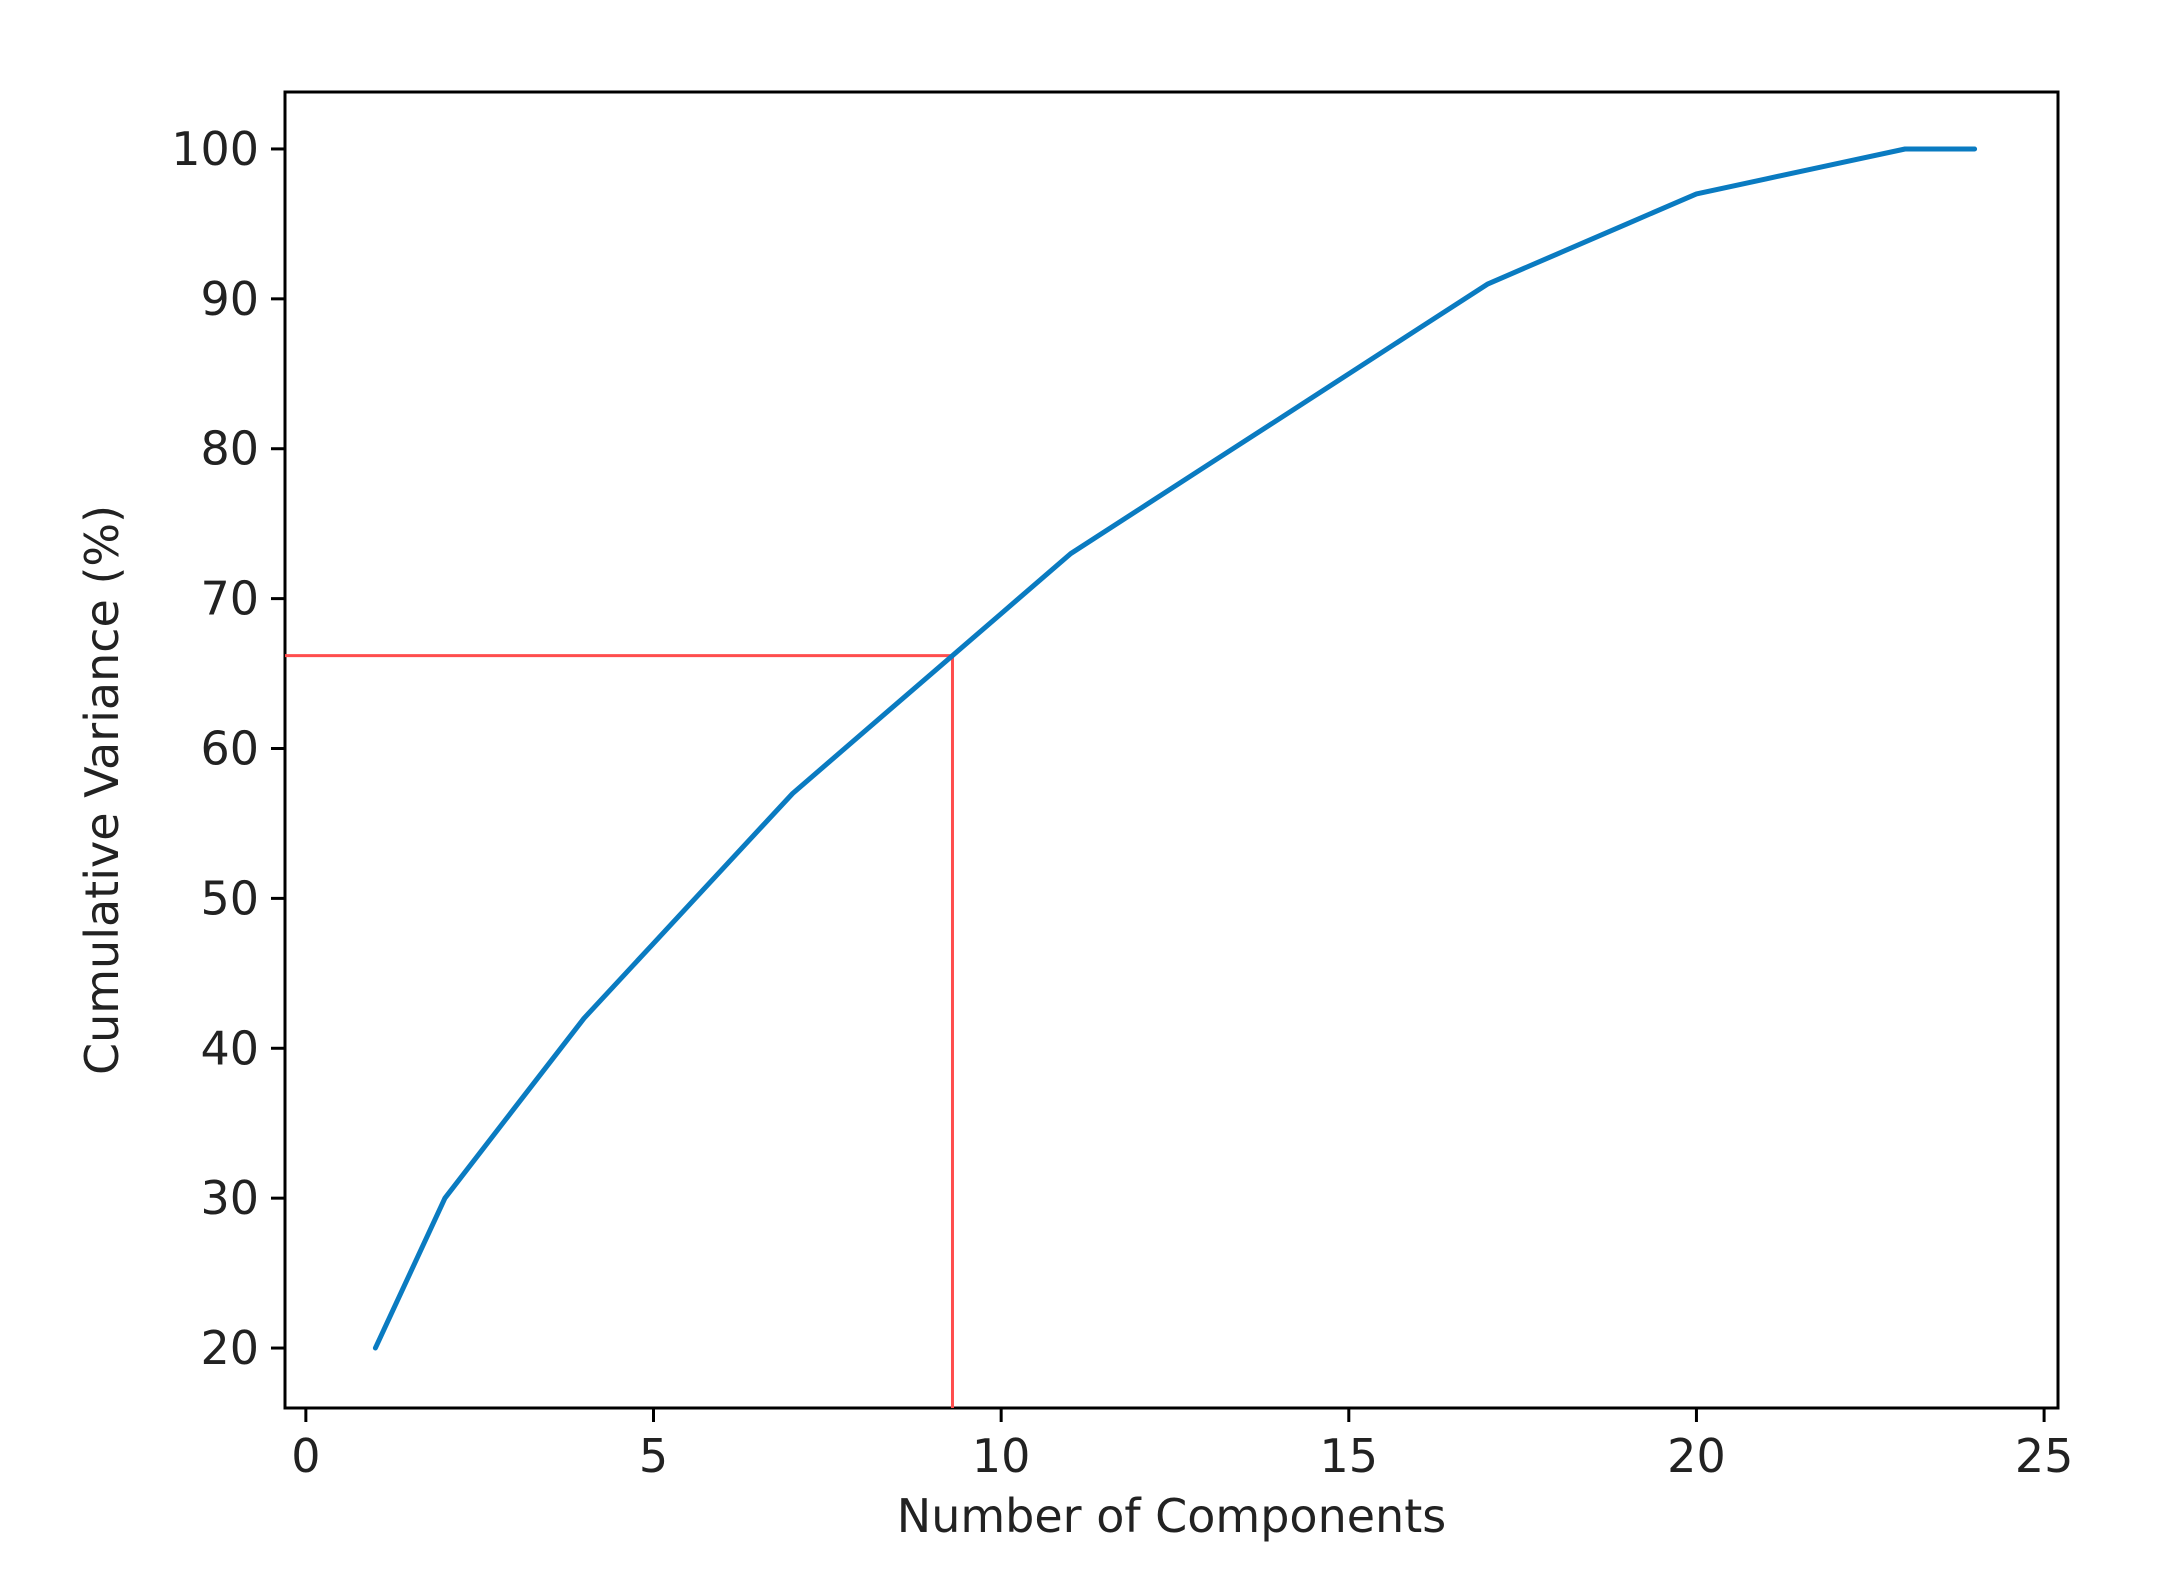  What do you see at coordinates (229, 898) in the screenshot?
I see `y-tick-label: 50` at bounding box center [229, 898].